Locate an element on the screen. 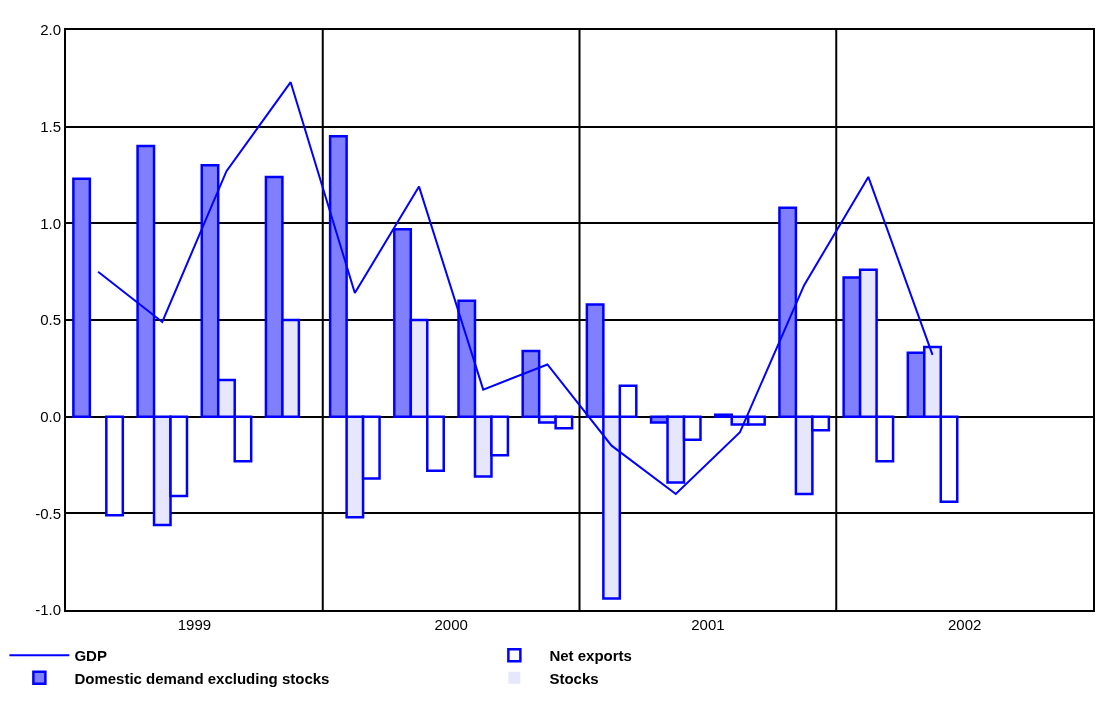 The height and width of the screenshot is (726, 1099). x-tick-label: 2002 is located at coordinates (964, 624).